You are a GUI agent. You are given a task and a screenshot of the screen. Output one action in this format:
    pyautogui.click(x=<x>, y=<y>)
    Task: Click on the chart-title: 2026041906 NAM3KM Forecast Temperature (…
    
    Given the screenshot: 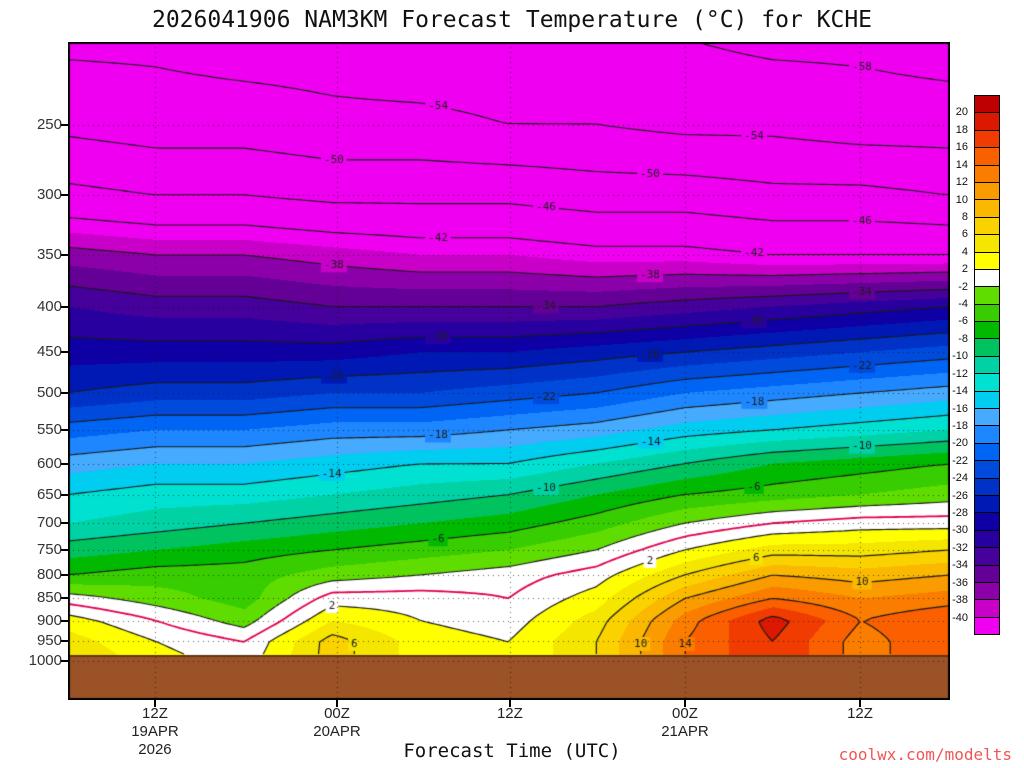 What is the action you would take?
    pyautogui.click(x=512, y=20)
    